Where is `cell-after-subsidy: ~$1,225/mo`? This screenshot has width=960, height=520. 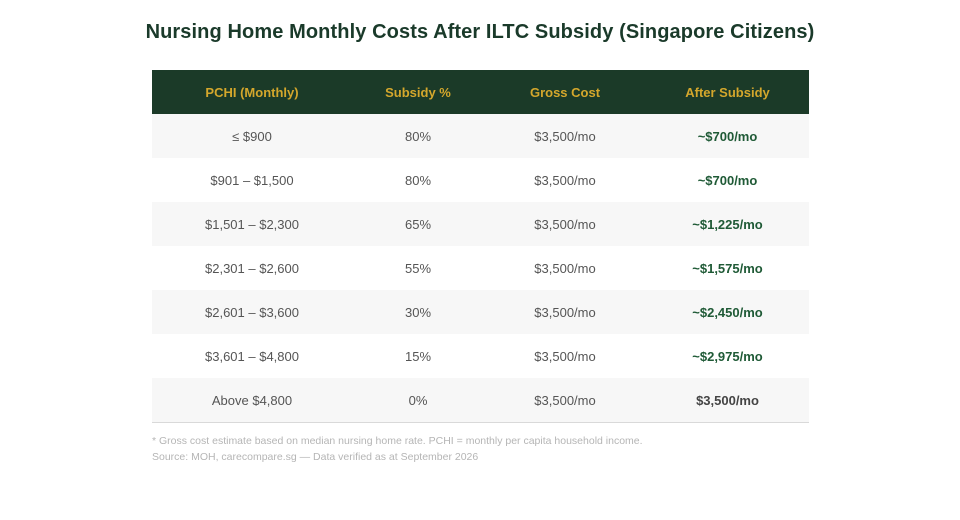 cell-after-subsidy: ~$1,225/mo is located at coordinates (727, 224).